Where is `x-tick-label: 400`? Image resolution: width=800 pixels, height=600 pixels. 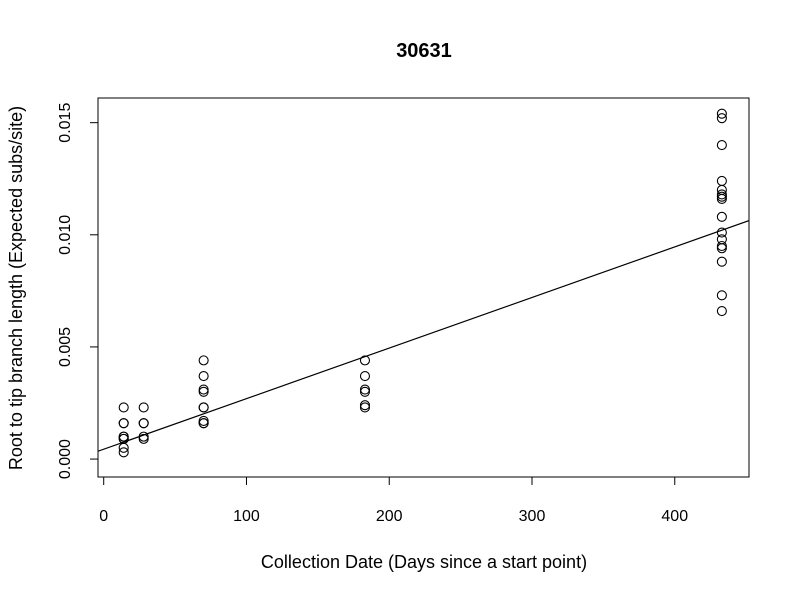
x-tick-label: 400 is located at coordinates (674, 516).